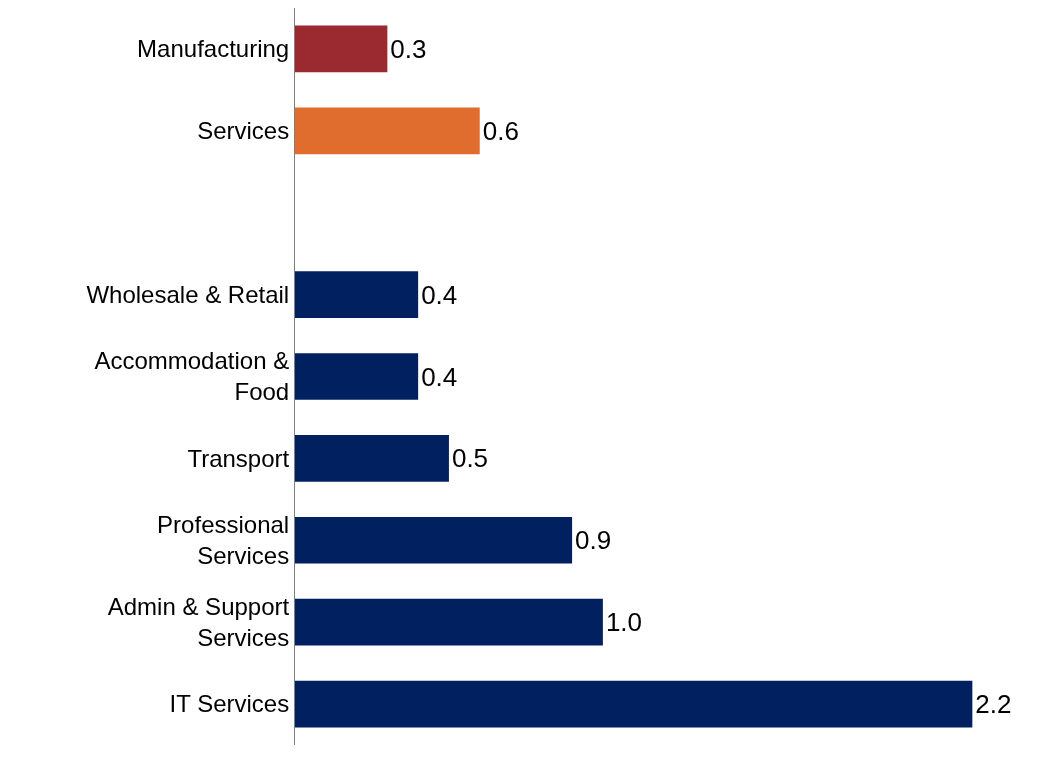  Describe the element at coordinates (993, 704) in the screenshot. I see `data-label: 2.2` at that location.